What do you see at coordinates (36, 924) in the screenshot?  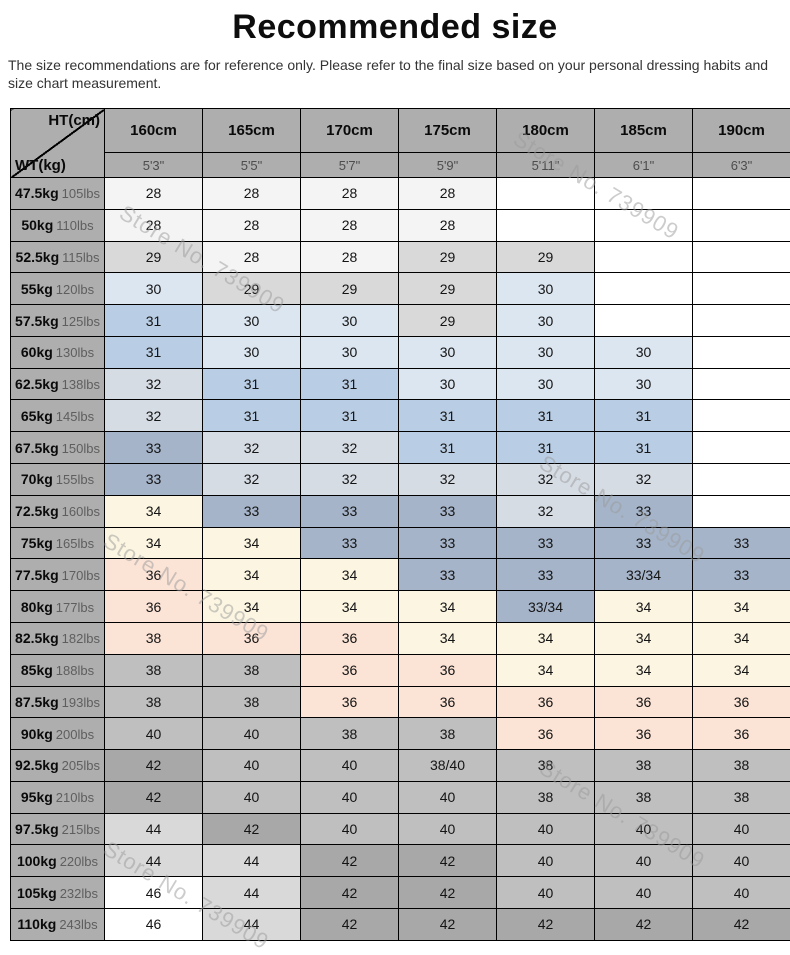 I see `weight-kg-label: 110kg` at bounding box center [36, 924].